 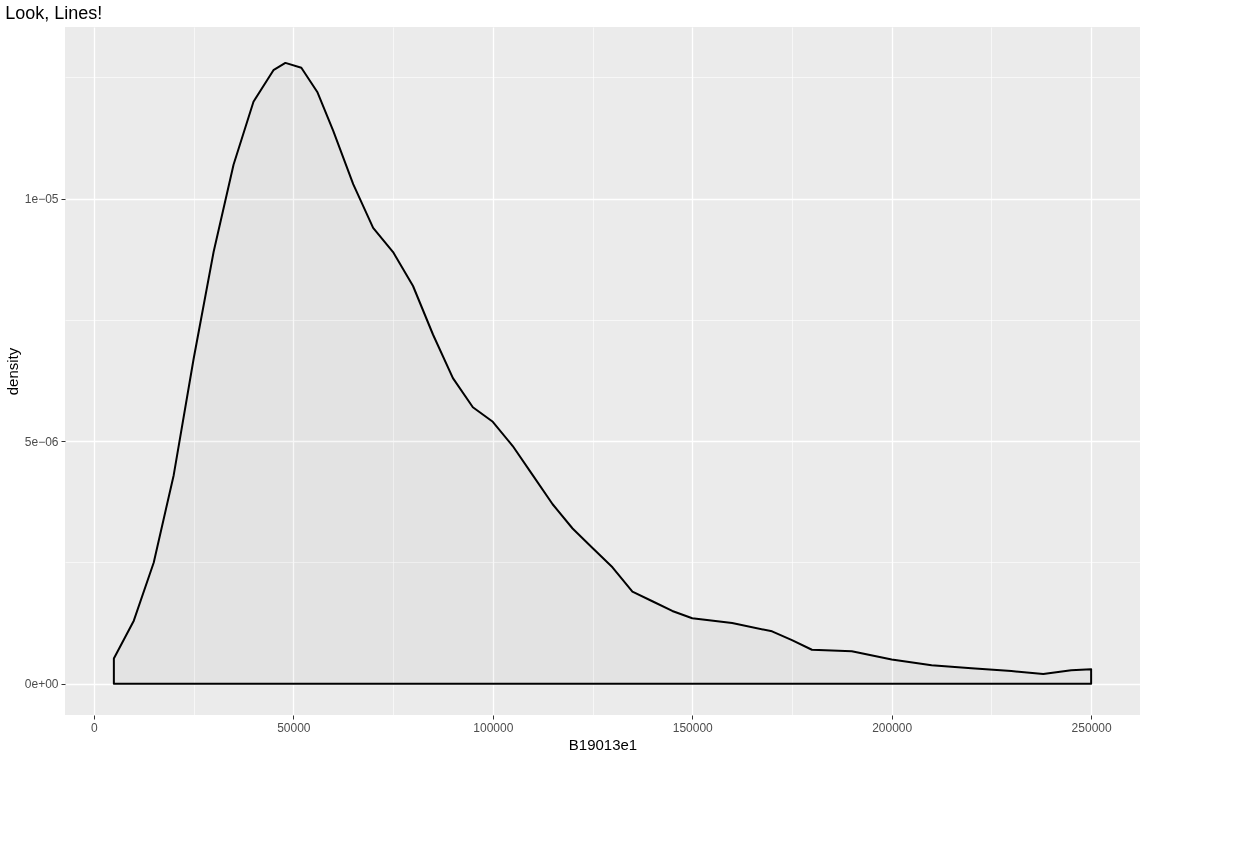 What do you see at coordinates (493, 727) in the screenshot?
I see `x-tick-label: 100000` at bounding box center [493, 727].